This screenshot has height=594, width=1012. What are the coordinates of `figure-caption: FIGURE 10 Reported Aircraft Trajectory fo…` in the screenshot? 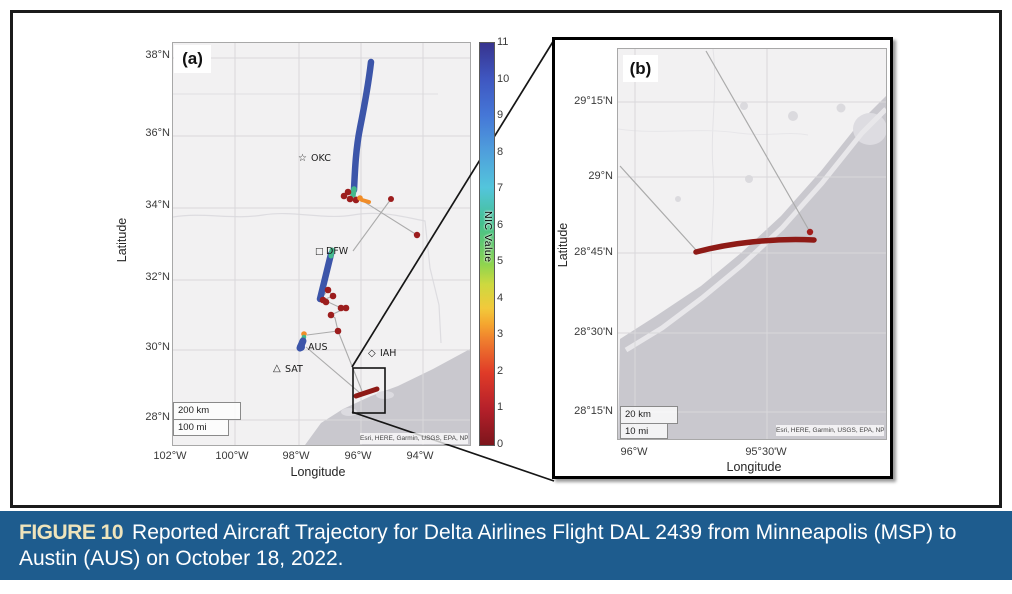 It's located at (506, 541).